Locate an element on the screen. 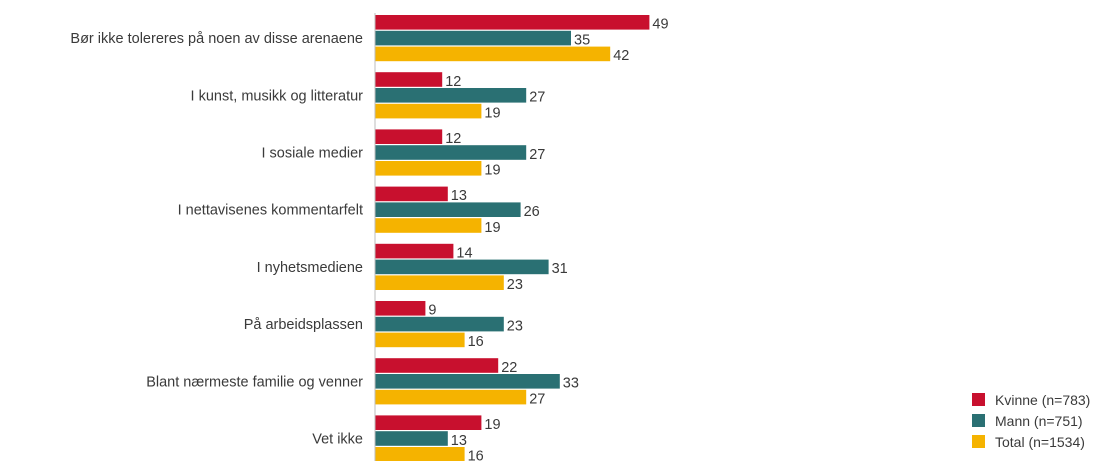 This screenshot has width=1120, height=461. legend-label: Mann (n=751) is located at coordinates (1039, 421).